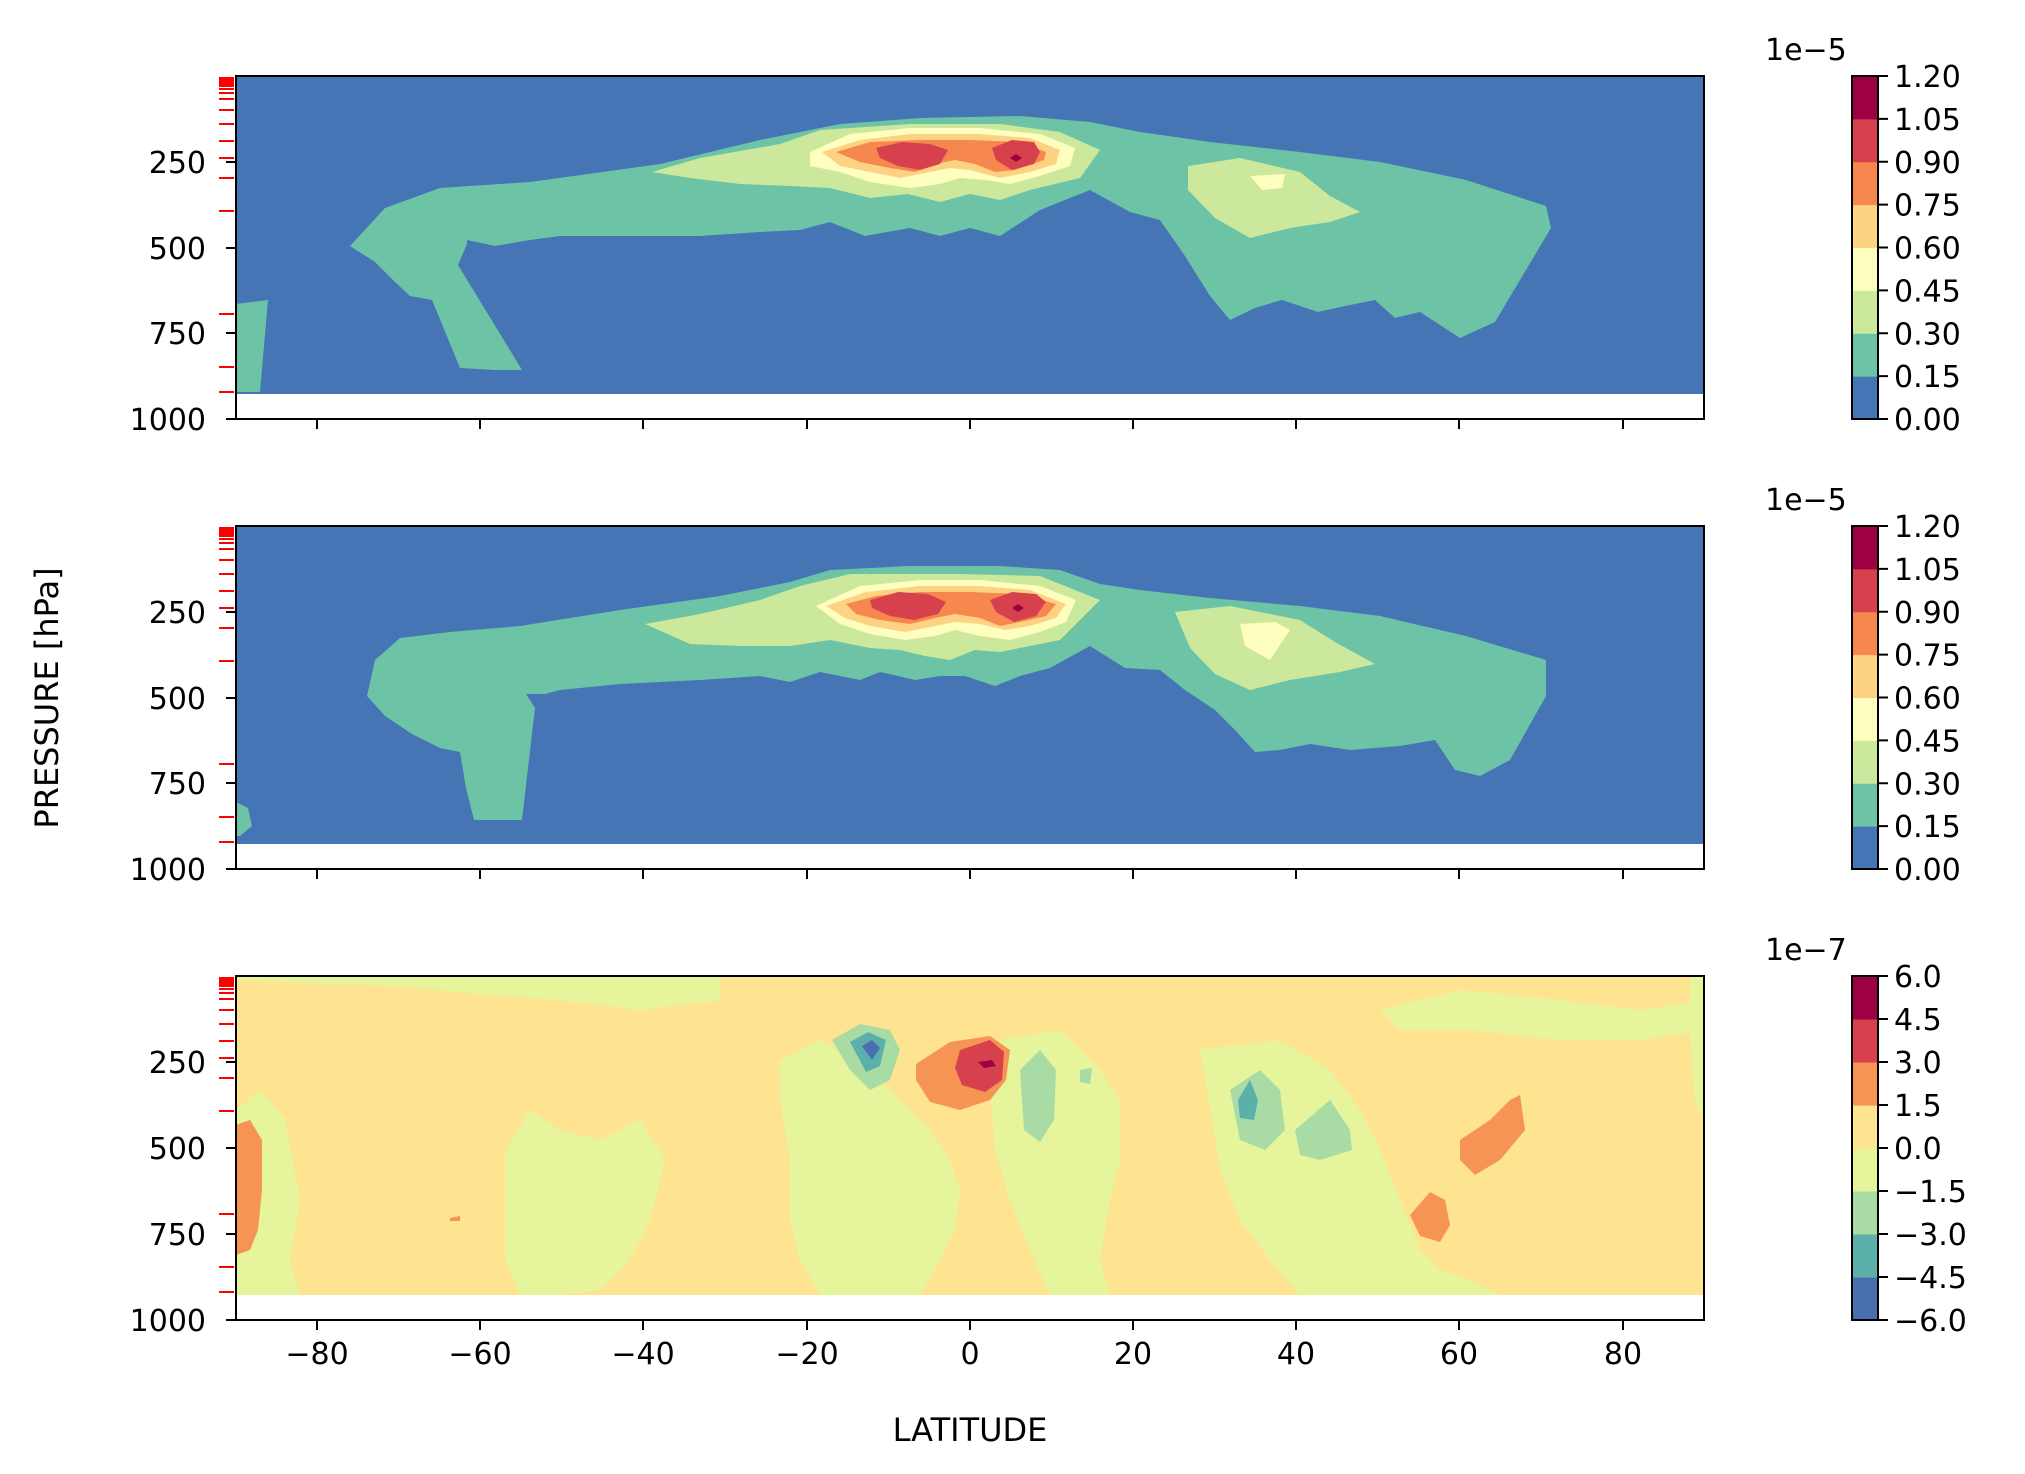 The width and height of the screenshot is (2025, 1474). What do you see at coordinates (226, 1135) in the screenshot?
I see `model-level-ticks-bottom` at bounding box center [226, 1135].